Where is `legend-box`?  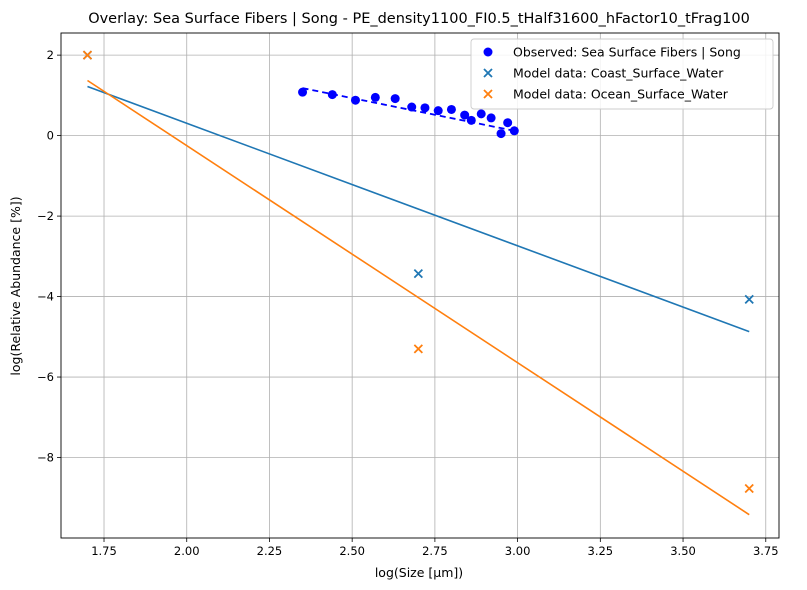
legend-box is located at coordinates (622, 74).